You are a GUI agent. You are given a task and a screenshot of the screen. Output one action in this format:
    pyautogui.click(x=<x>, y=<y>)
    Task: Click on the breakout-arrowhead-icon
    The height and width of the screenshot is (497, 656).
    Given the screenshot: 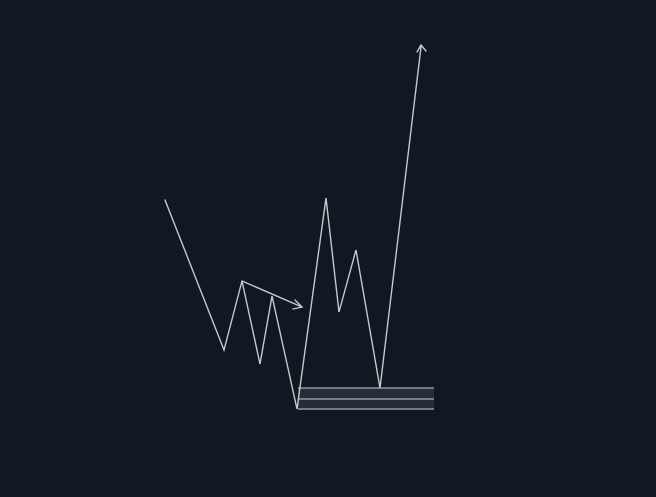 What is the action you would take?
    pyautogui.click(x=421, y=48)
    